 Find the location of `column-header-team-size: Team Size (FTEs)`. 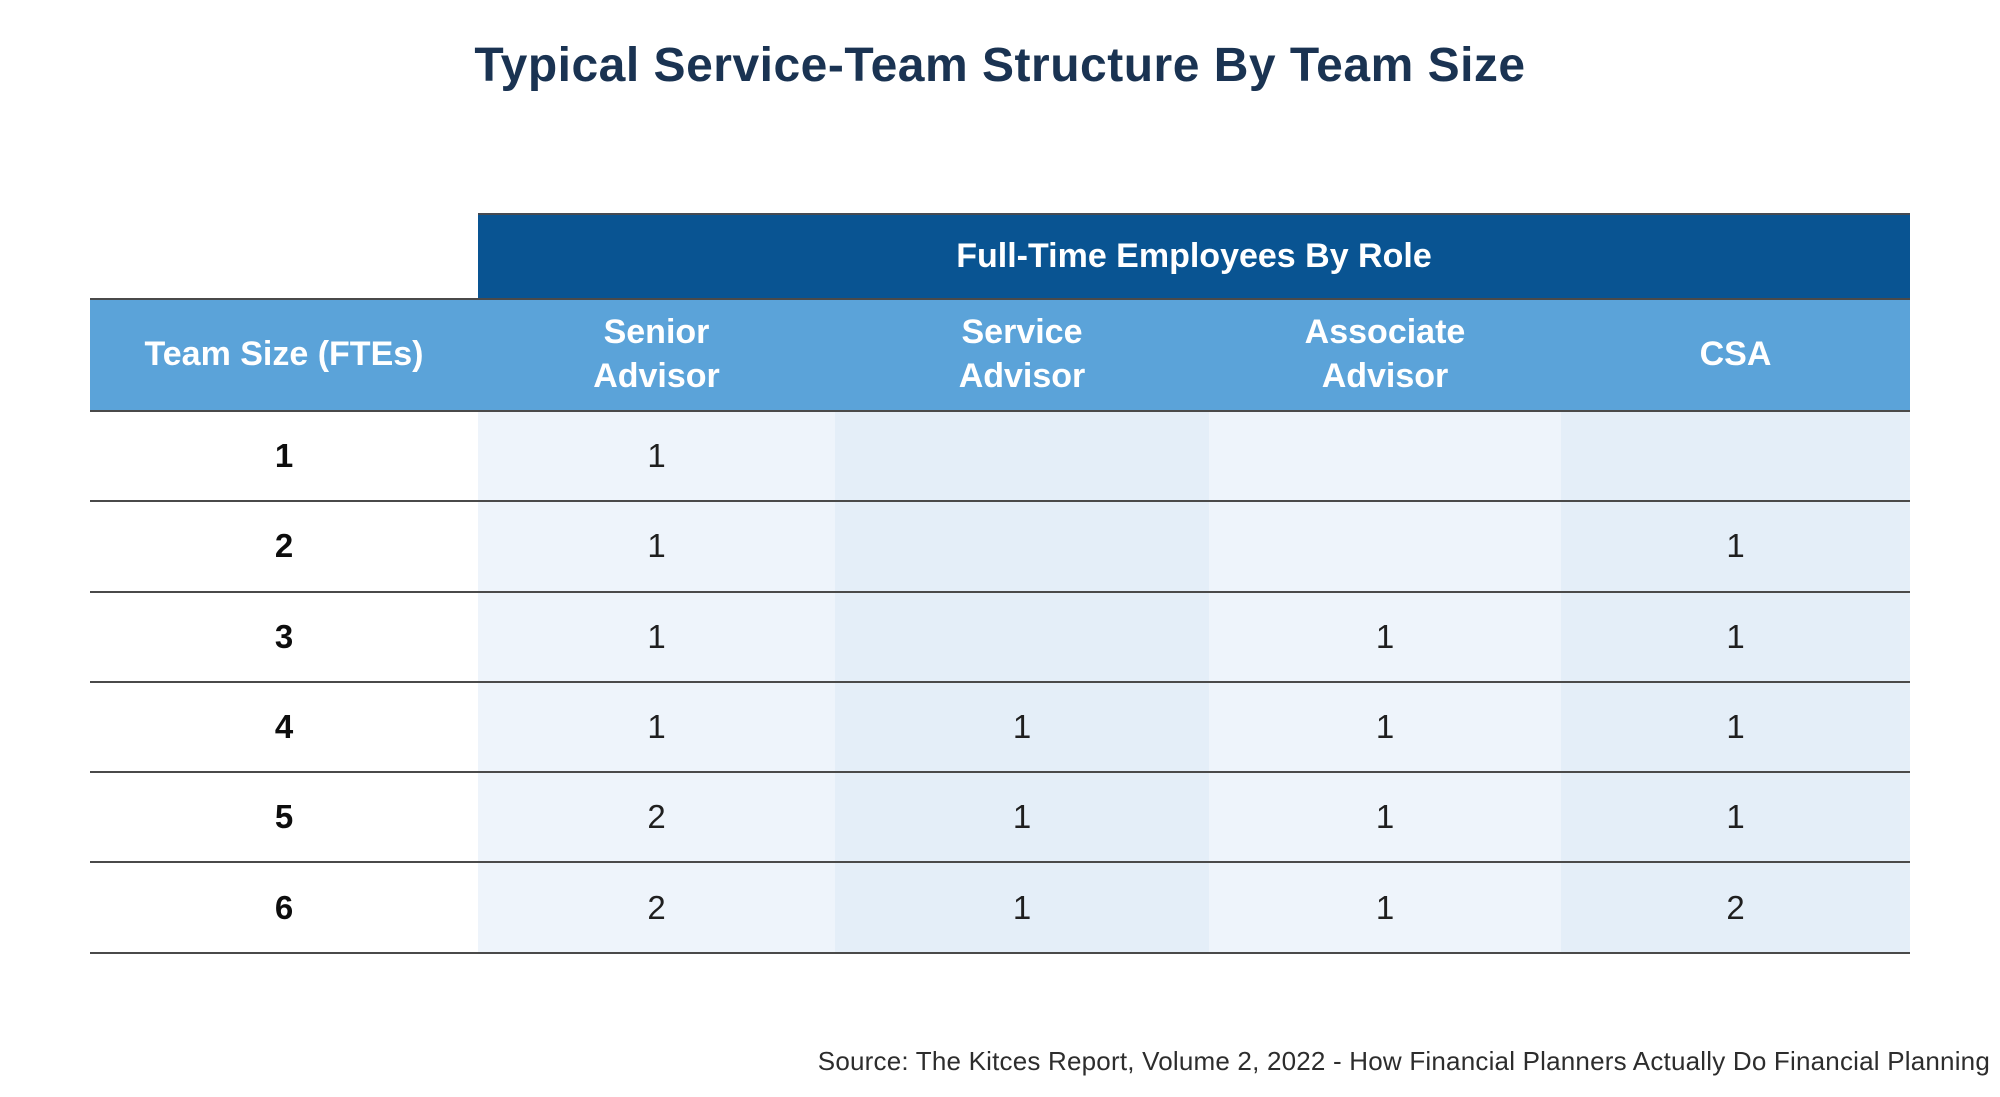

column-header-team-size: Team Size (FTEs) is located at coordinates (284, 354).